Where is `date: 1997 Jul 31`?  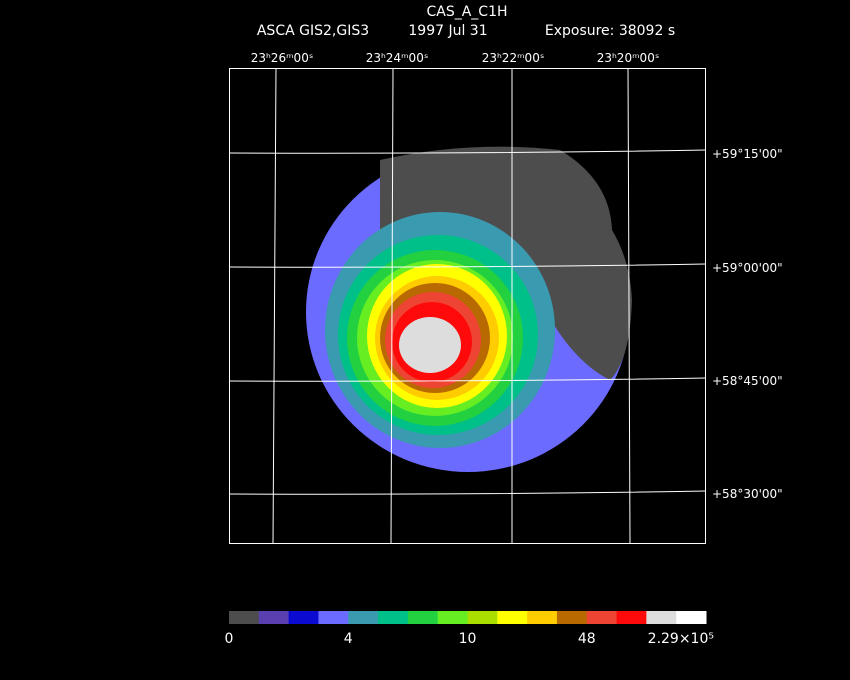 date: 1997 Jul 31 is located at coordinates (447, 31).